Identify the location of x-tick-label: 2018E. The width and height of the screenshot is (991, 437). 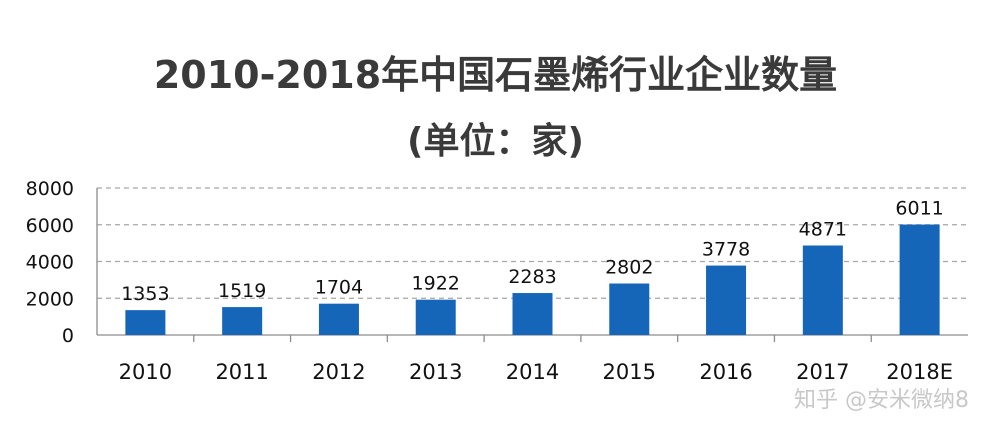
(919, 372).